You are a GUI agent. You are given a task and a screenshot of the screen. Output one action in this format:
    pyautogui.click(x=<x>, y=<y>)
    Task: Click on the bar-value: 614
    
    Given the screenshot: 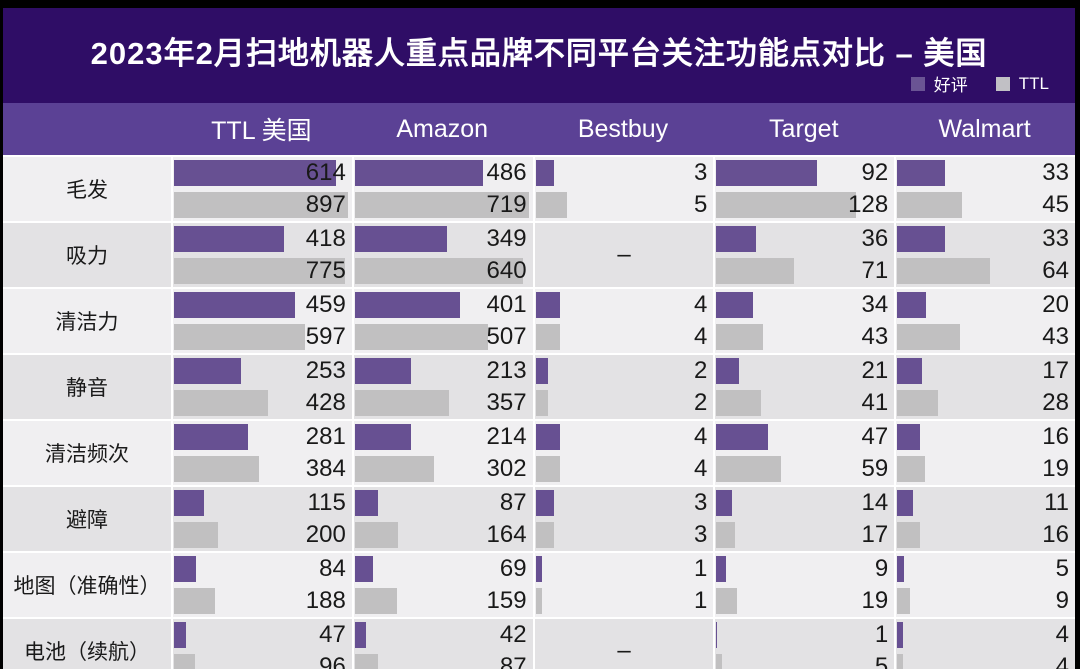 What is the action you would take?
    pyautogui.click(x=325, y=172)
    